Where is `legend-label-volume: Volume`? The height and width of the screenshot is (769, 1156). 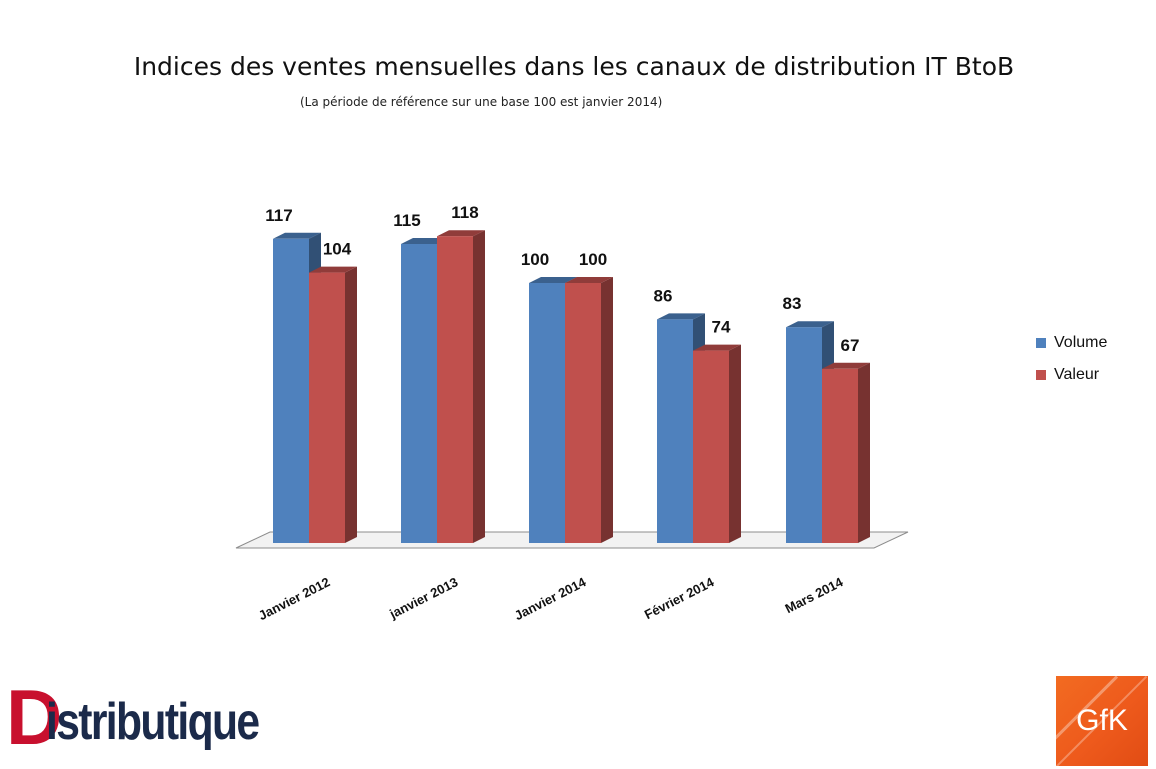 legend-label-volume: Volume is located at coordinates (1081, 342).